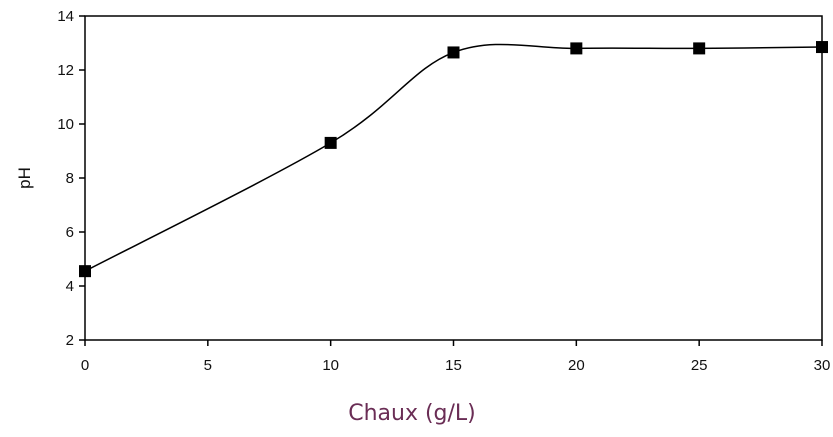  What do you see at coordinates (85, 365) in the screenshot?
I see `x-tick-label: 0` at bounding box center [85, 365].